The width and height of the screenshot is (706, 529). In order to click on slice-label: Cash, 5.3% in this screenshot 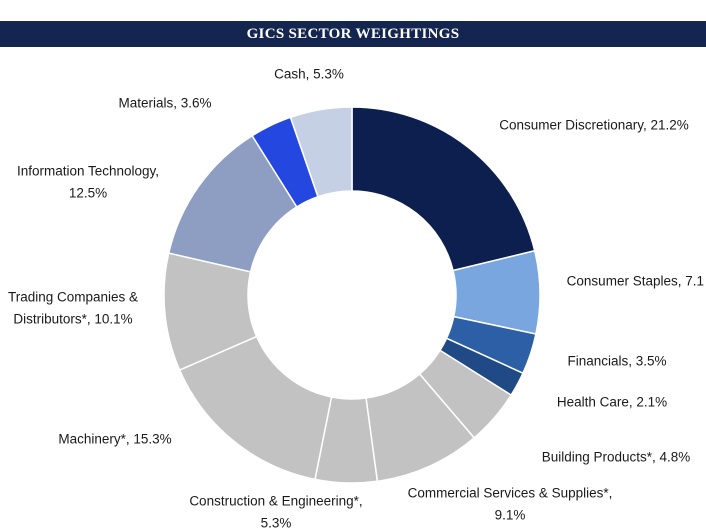, I will do `click(309, 74)`.